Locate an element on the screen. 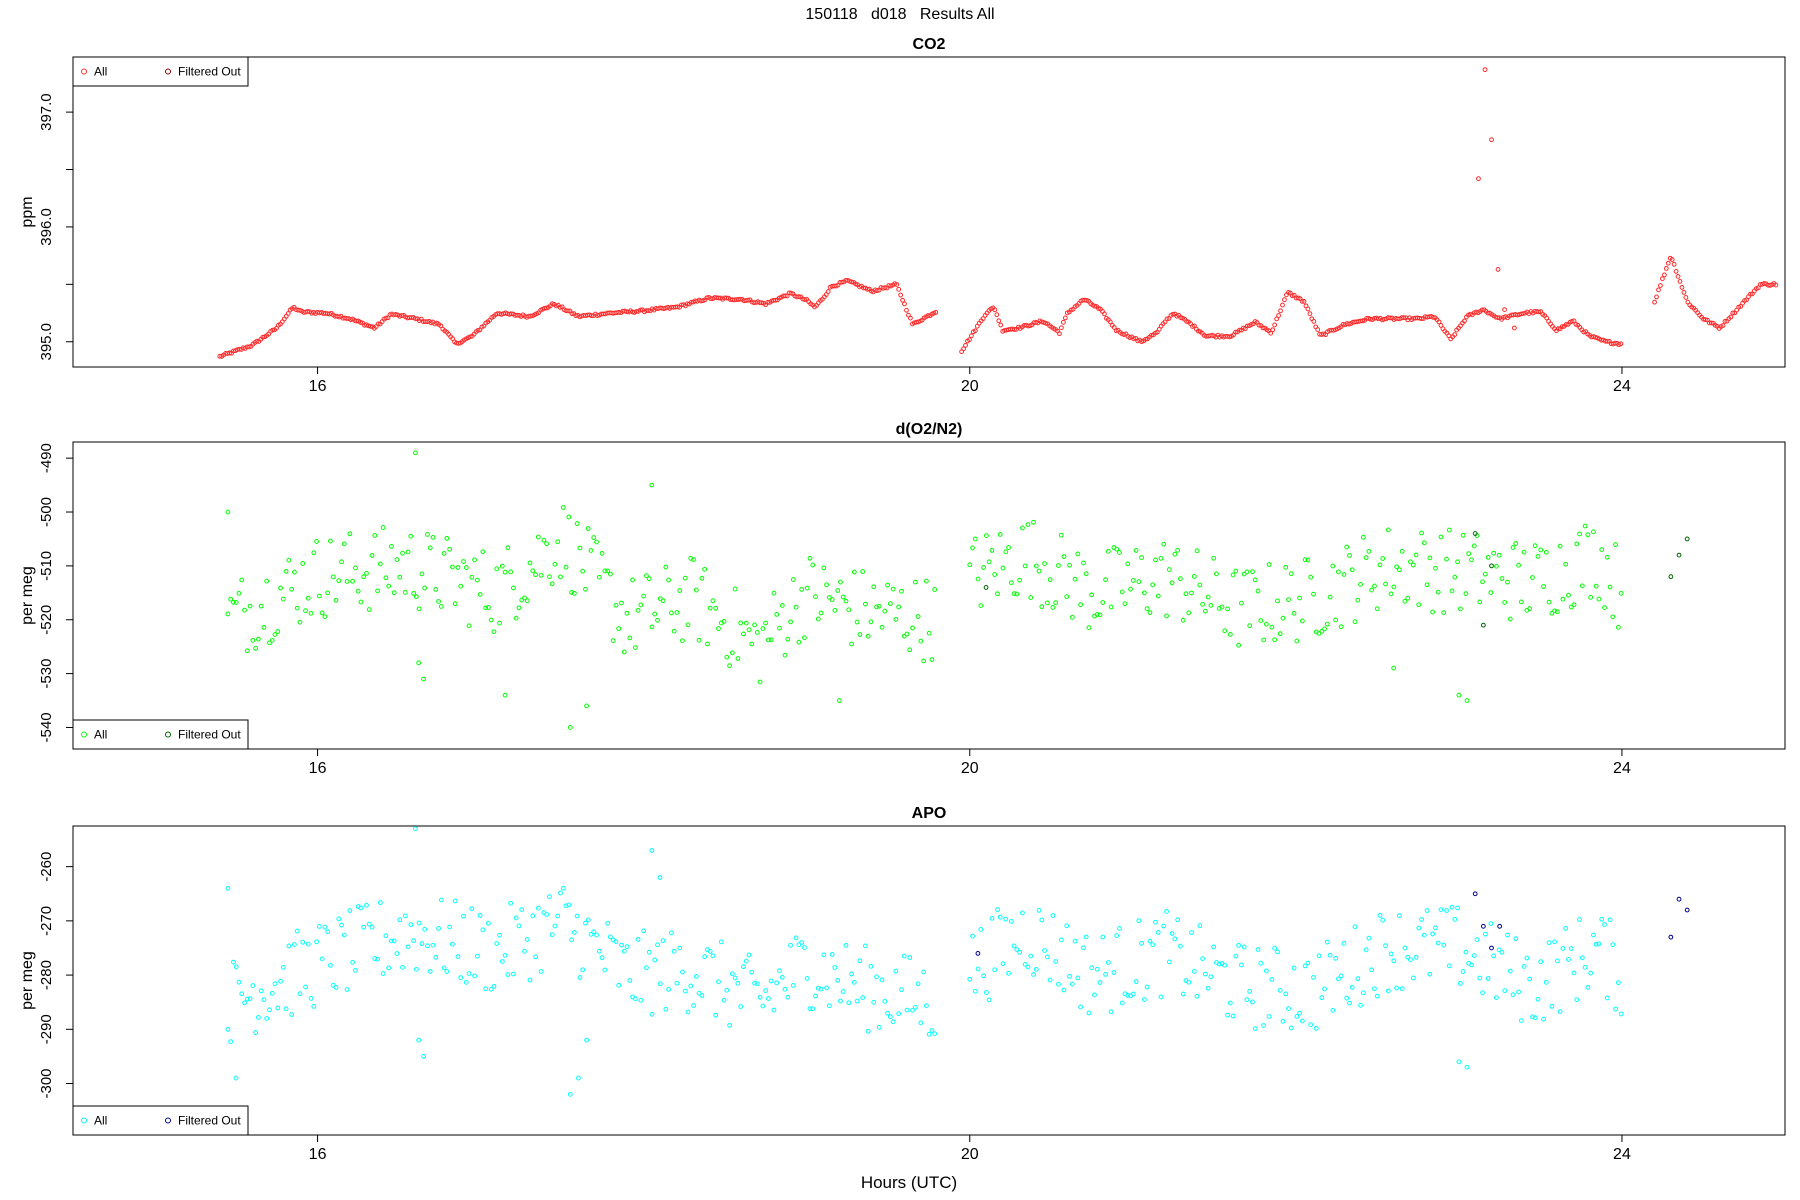 The height and width of the screenshot is (1200, 1800). x-tick-label: 20 is located at coordinates (970, 386).